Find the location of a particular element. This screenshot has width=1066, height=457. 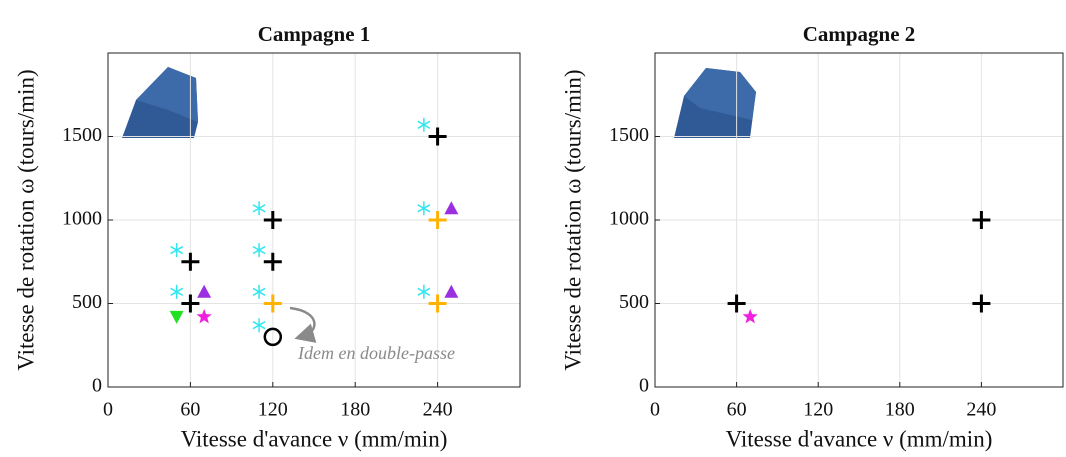

chart-title: Campagne 2 is located at coordinates (859, 34).